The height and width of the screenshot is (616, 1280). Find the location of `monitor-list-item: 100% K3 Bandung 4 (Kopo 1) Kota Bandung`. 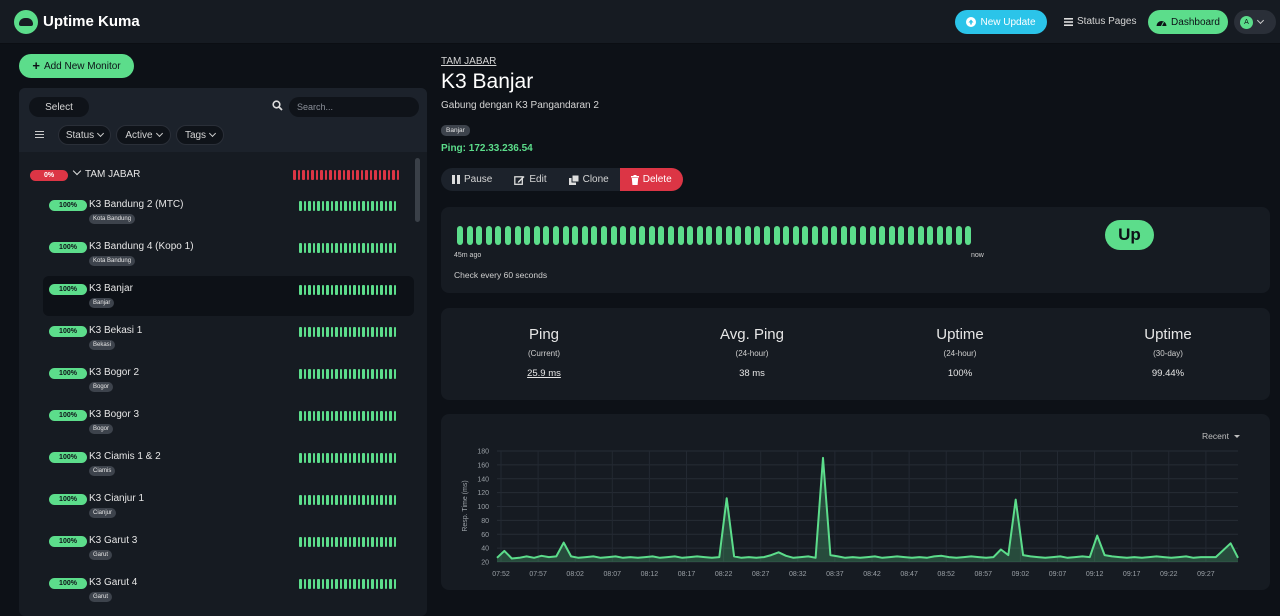

monitor-list-item: 100% K3 Bandung 4 (Kopo 1) Kota Bandung is located at coordinates (228, 254).